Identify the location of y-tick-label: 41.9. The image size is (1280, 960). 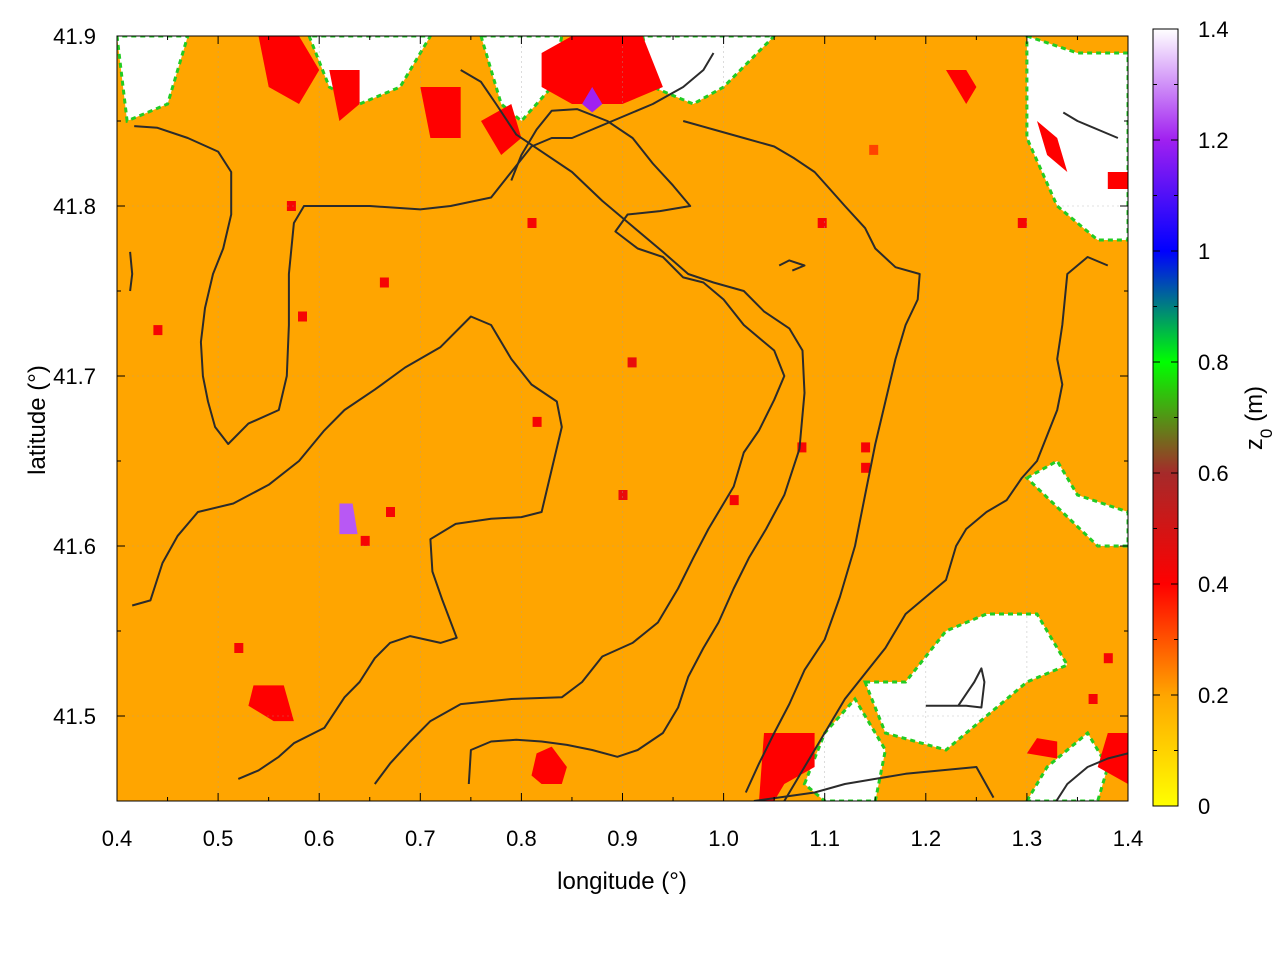
(74, 36).